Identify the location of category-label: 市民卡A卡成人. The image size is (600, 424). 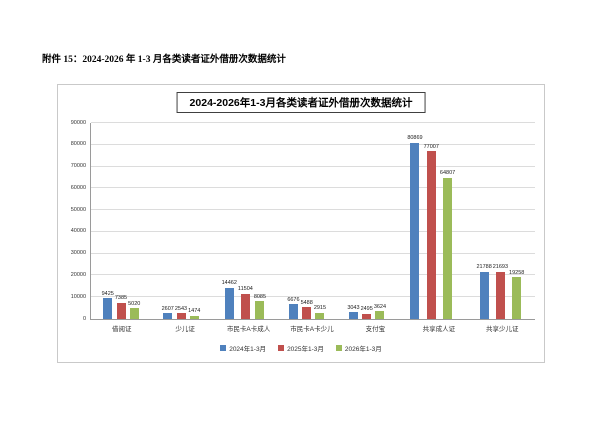
(248, 329).